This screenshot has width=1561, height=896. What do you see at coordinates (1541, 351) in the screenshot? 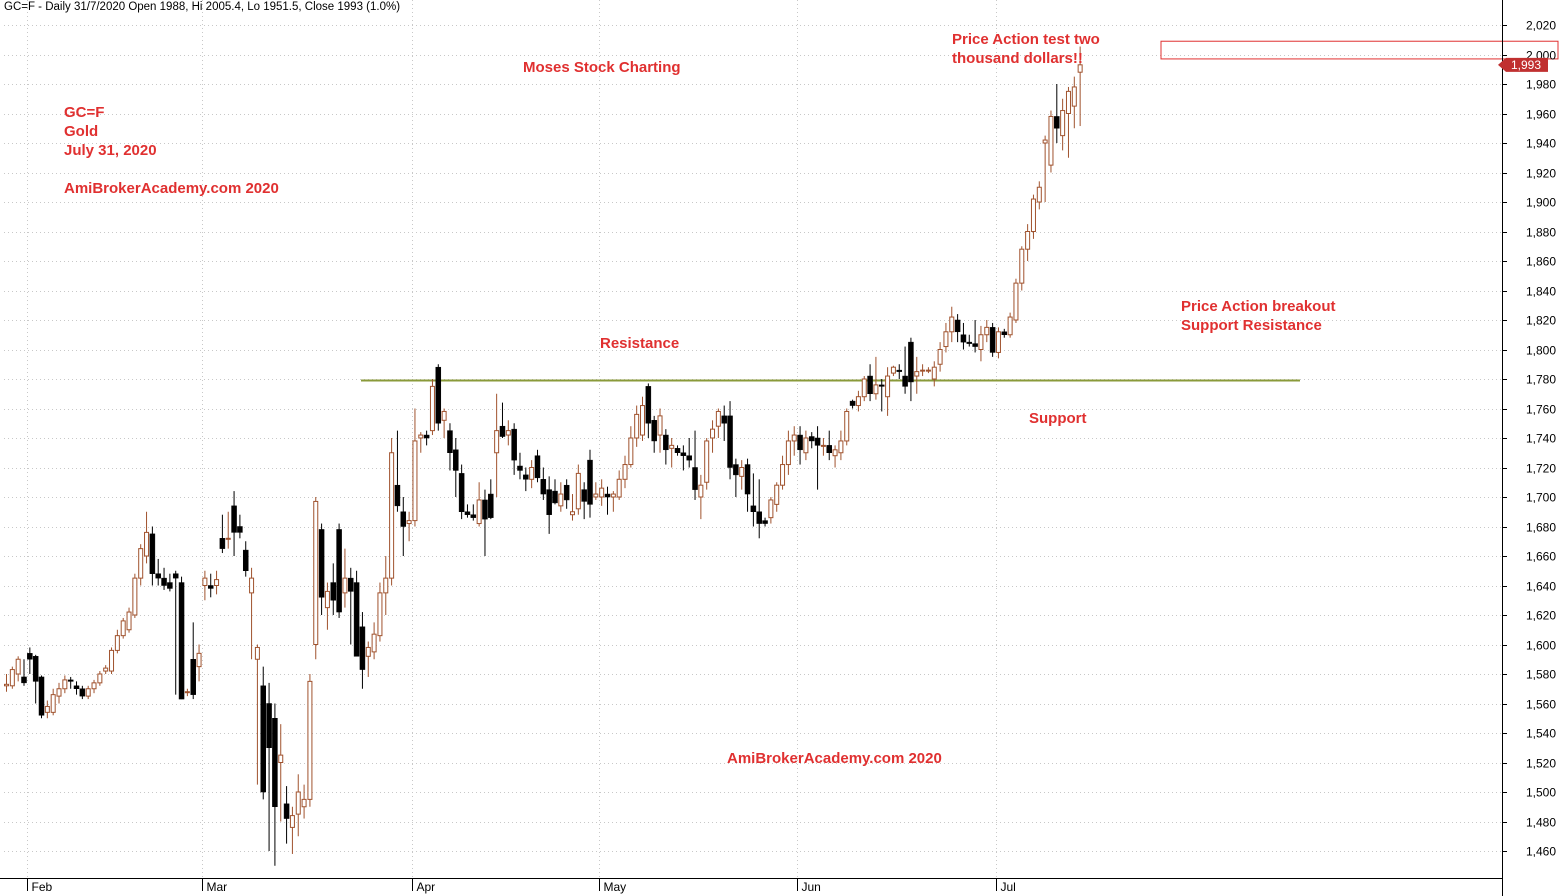
I see `y-tick-label: 1,800` at bounding box center [1541, 351].